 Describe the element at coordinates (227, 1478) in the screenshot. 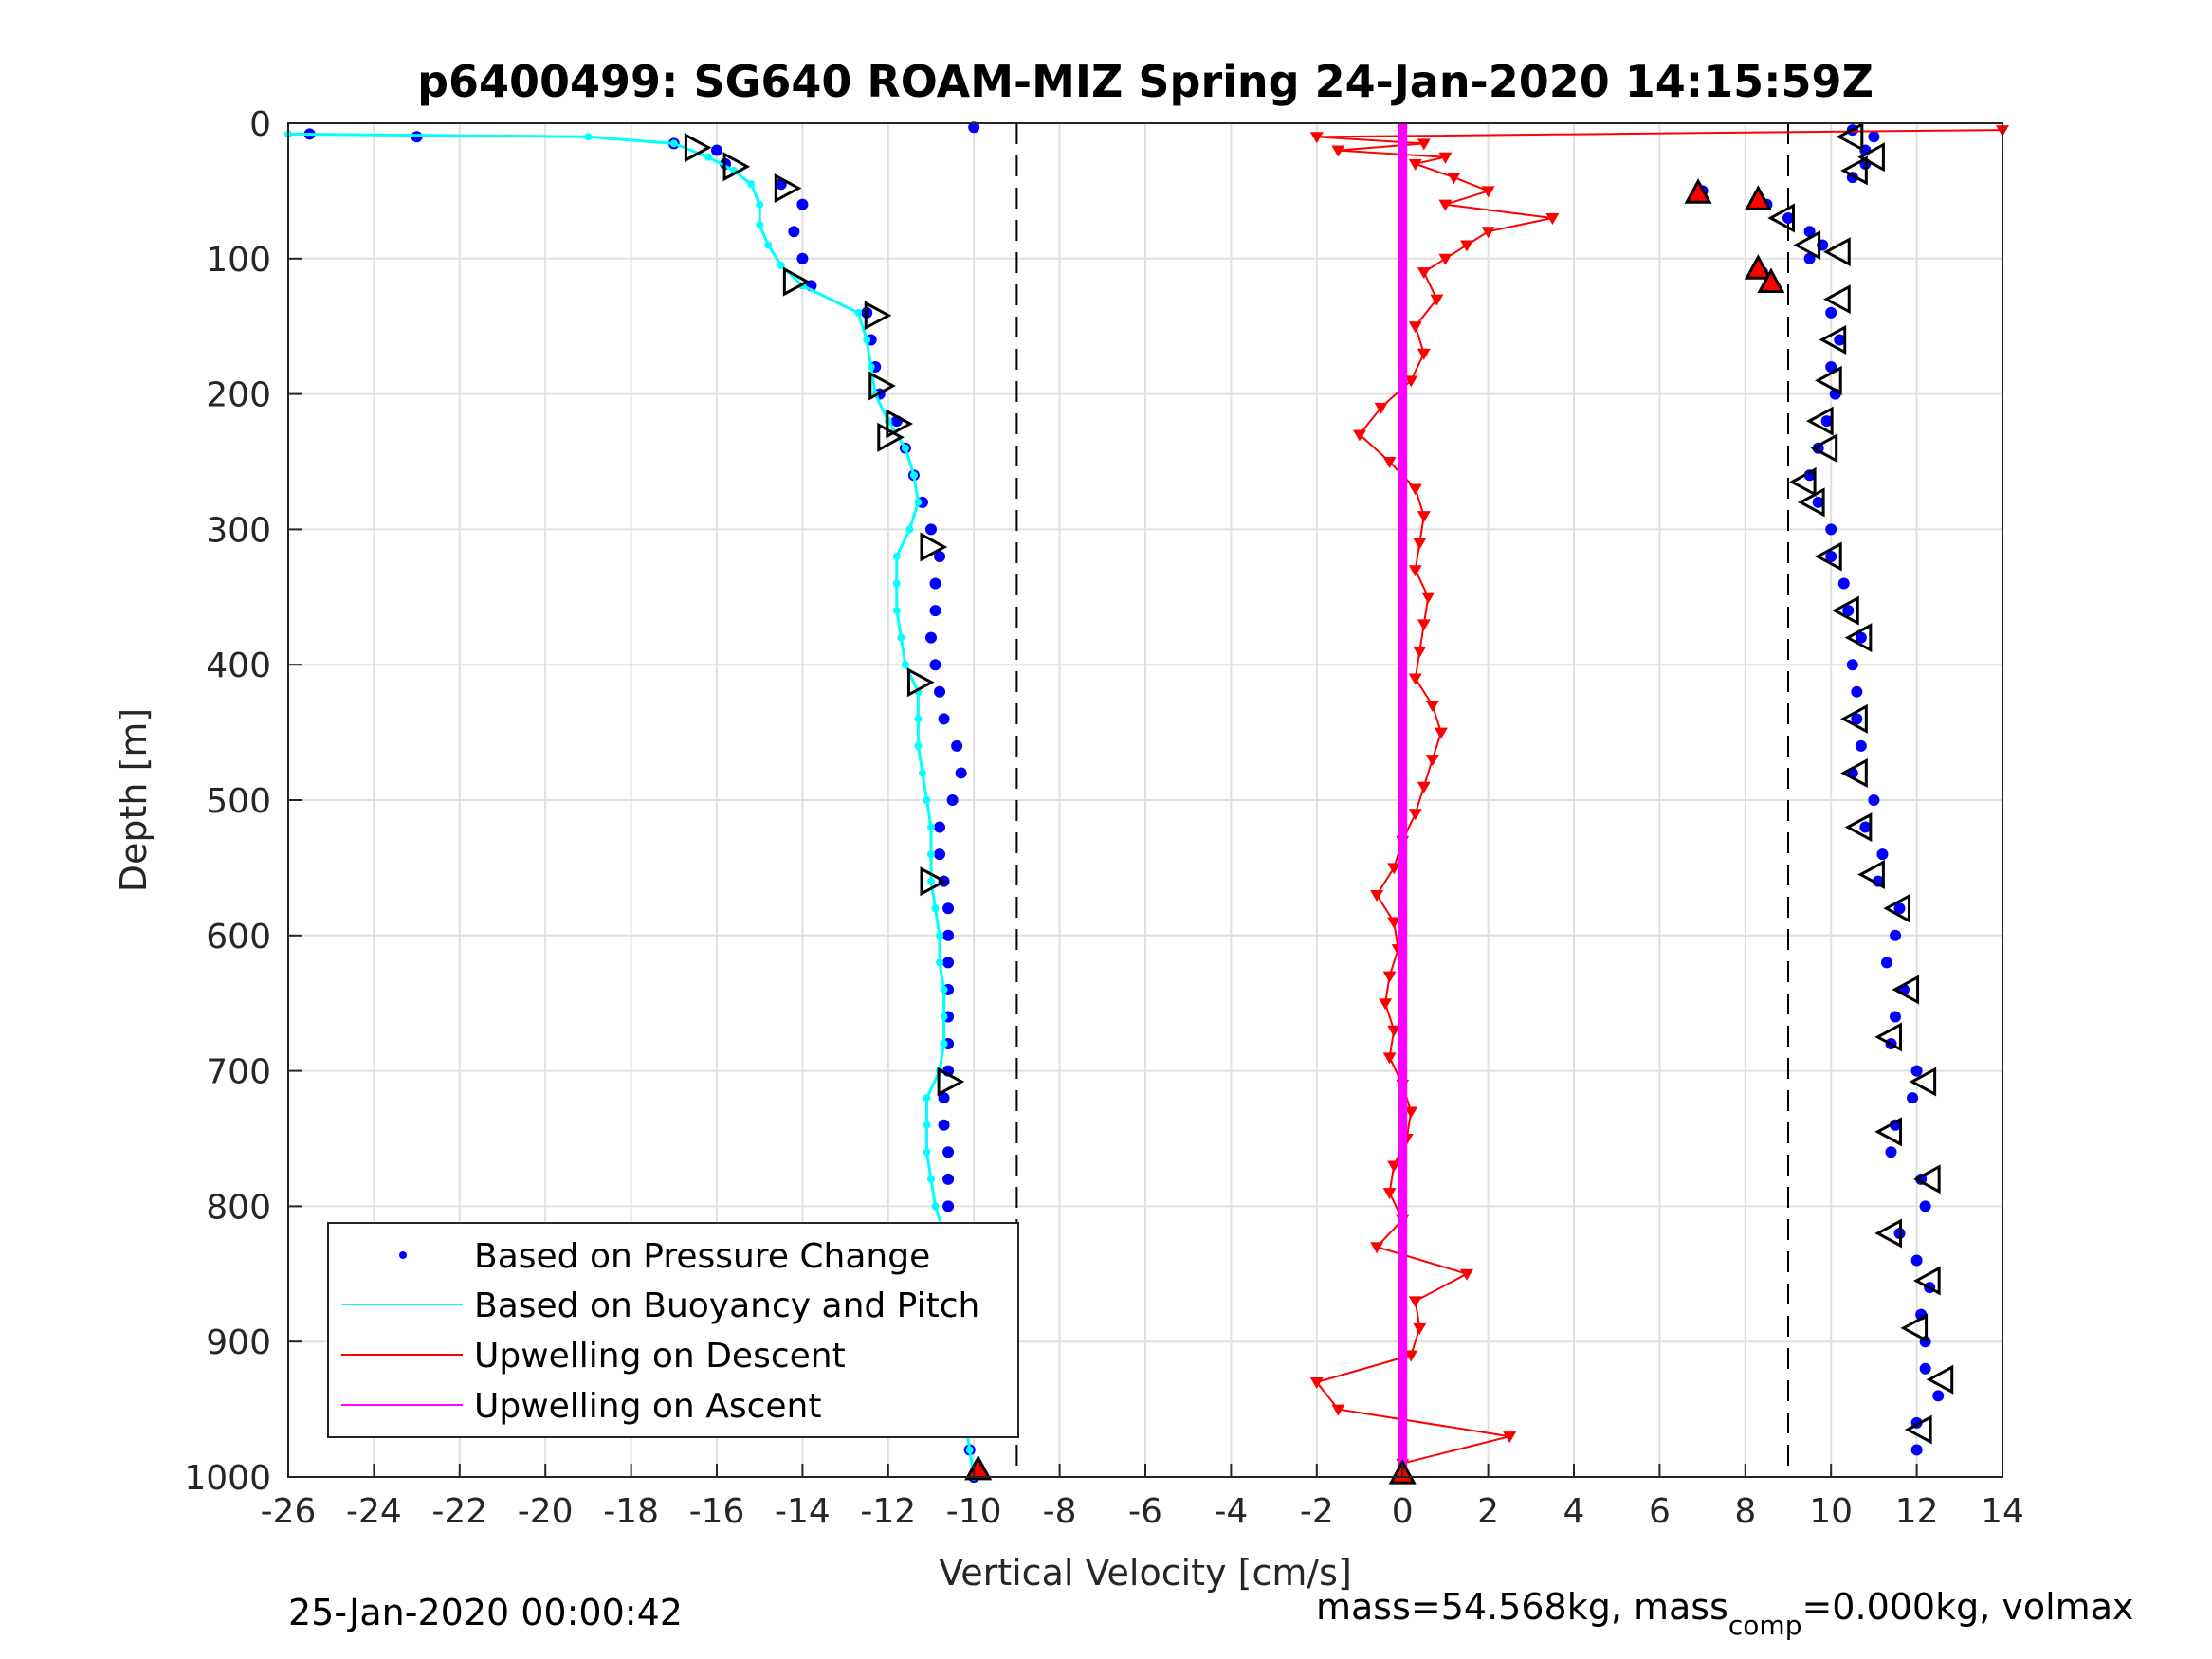

I see `y-tick-label: 1000` at that location.